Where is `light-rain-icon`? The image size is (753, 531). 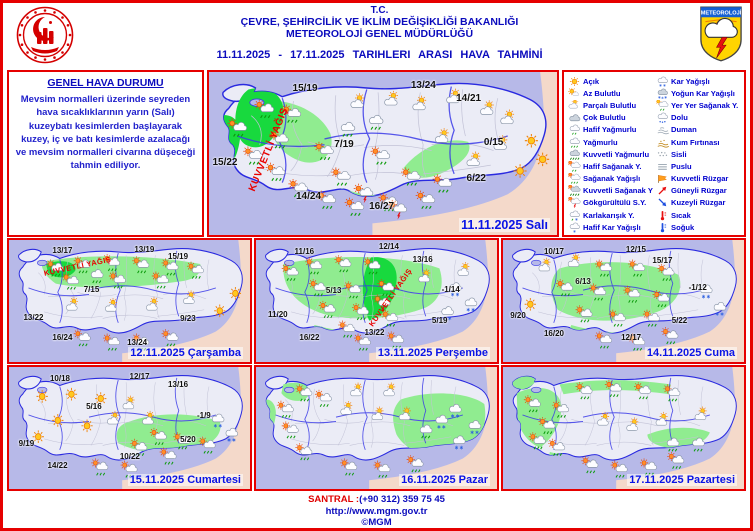
light-rain-icon is located at coordinates (574, 129).